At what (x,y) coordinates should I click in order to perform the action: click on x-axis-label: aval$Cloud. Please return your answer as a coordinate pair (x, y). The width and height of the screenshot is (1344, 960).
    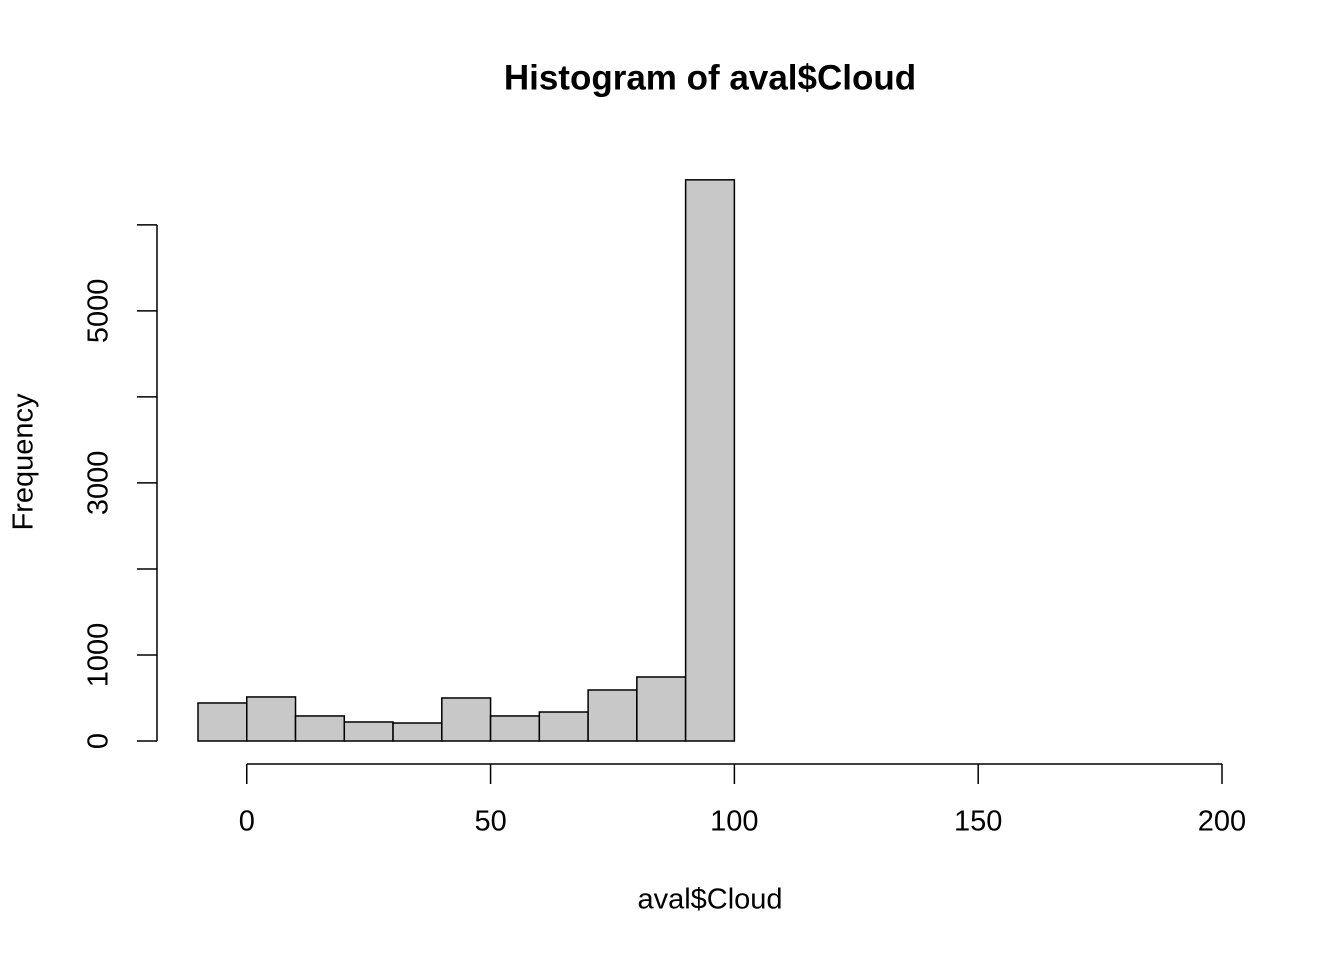
    Looking at the image, I should click on (709, 900).